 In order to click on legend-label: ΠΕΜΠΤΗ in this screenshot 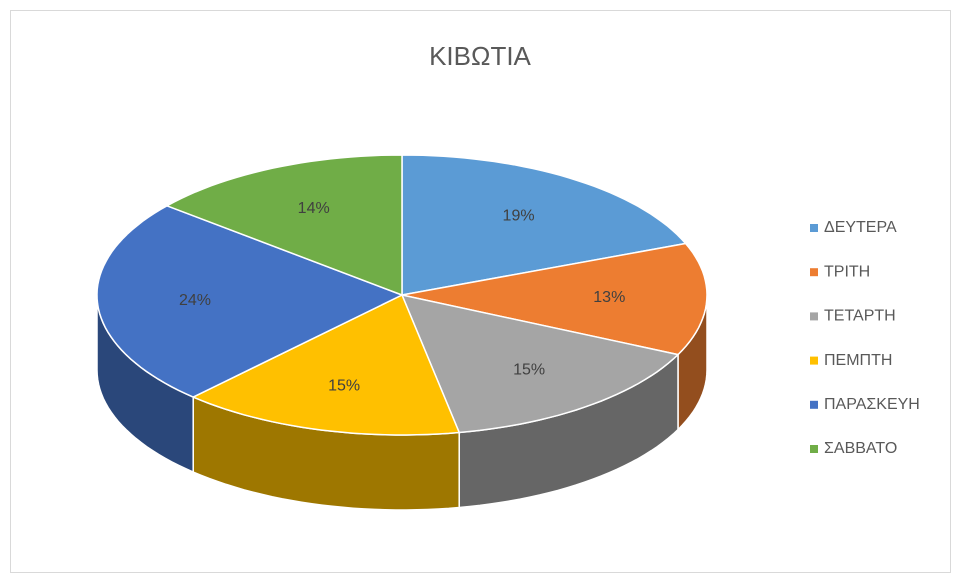, I will do `click(858, 360)`.